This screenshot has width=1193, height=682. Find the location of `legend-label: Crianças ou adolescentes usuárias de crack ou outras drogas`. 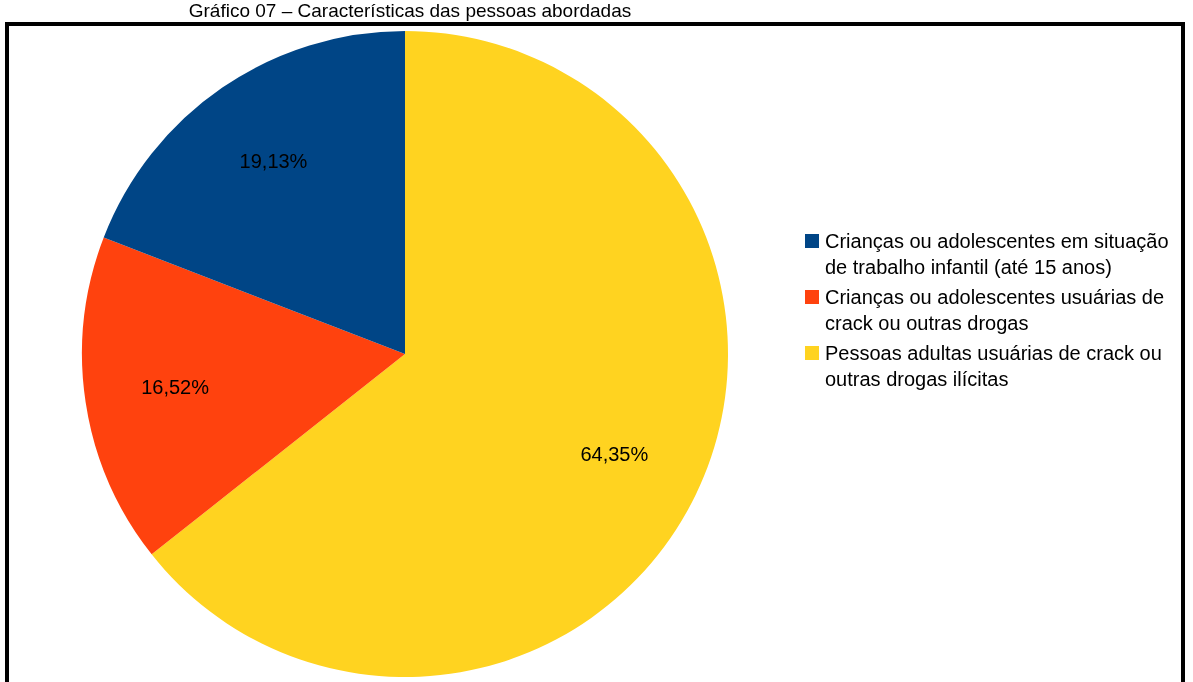

legend-label: Crianças ou adolescentes usuárias de crack ou outras drogas is located at coordinates (995, 310).